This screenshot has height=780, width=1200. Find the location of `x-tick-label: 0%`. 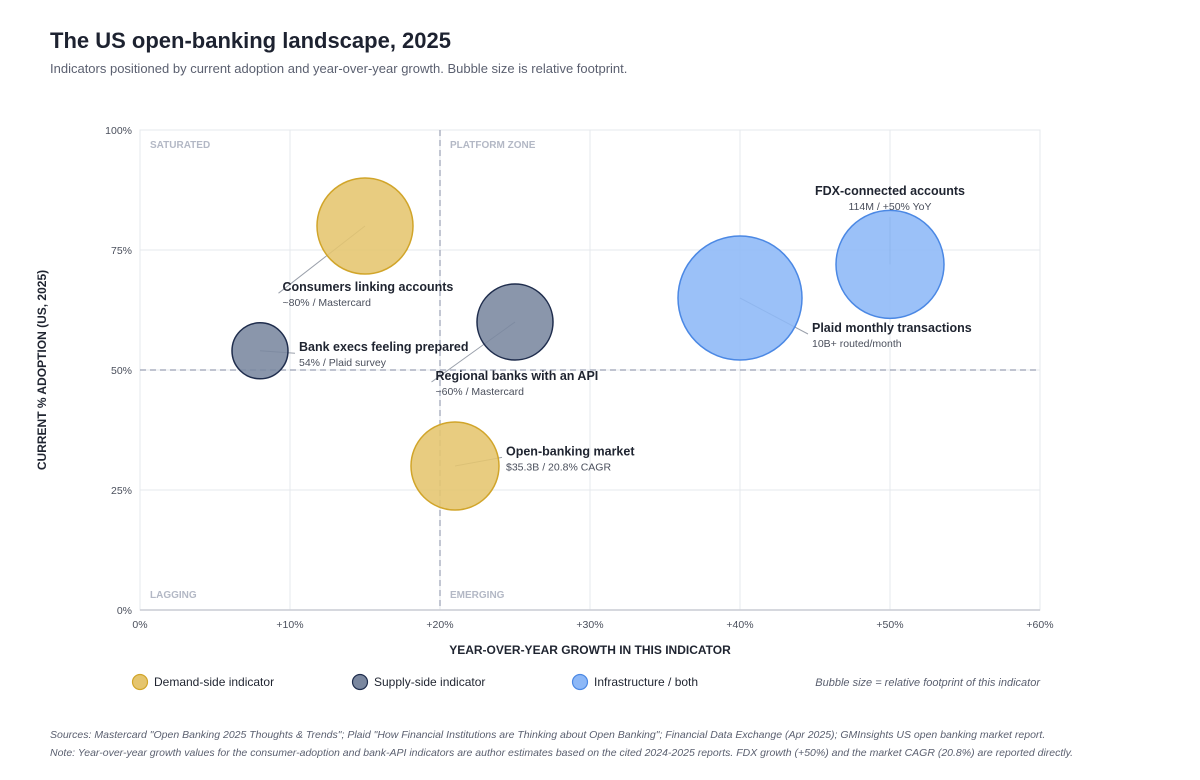

x-tick-label: 0% is located at coordinates (139, 625).